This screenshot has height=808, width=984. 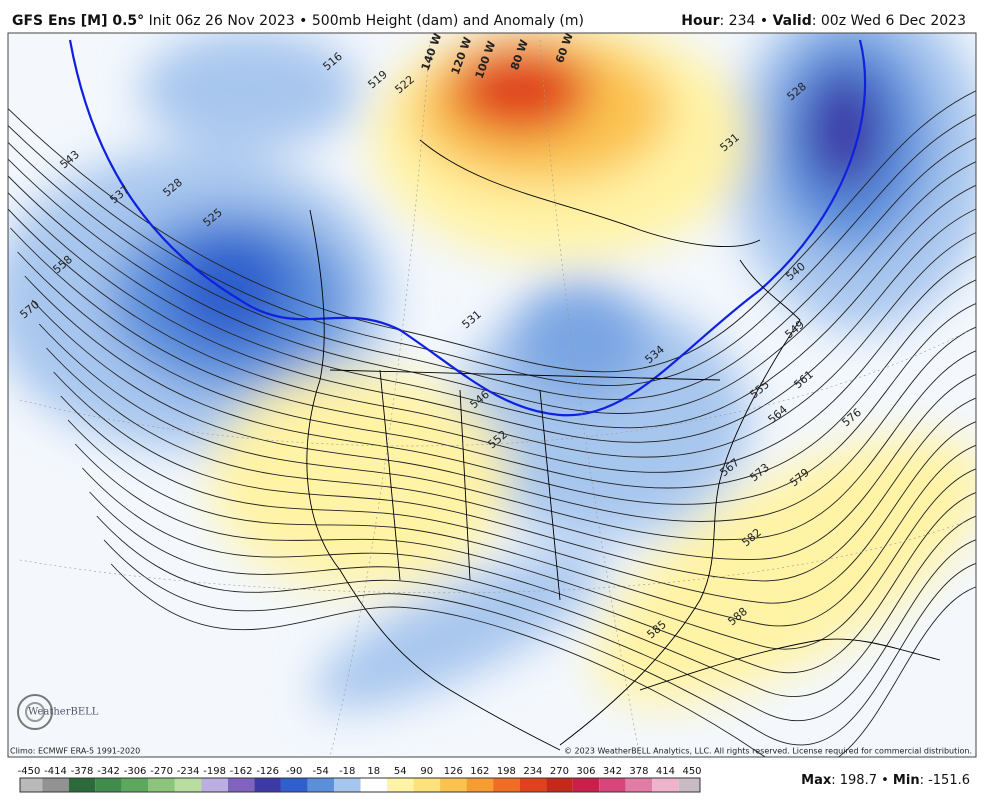 I want to click on hour-label: Hour, so click(x=700, y=21).